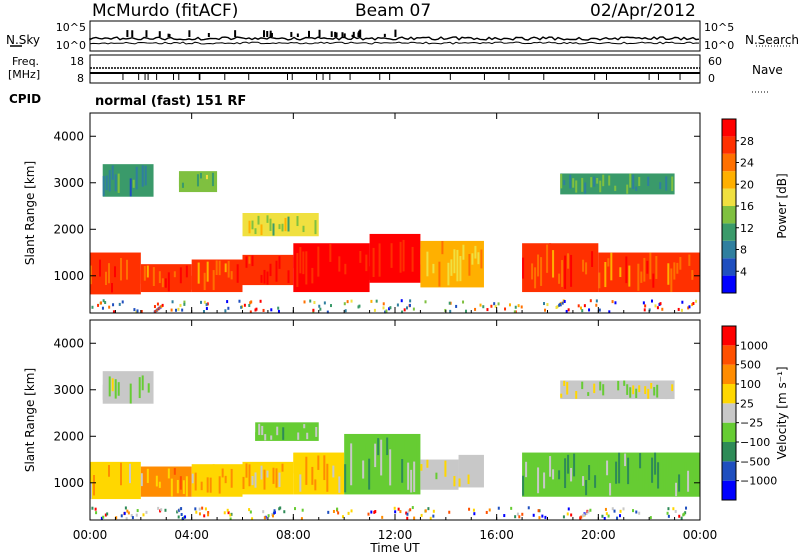 Image resolution: width=800 pixels, height=554 pixels. I want to click on x-tick-label: 08:00, so click(293, 535).